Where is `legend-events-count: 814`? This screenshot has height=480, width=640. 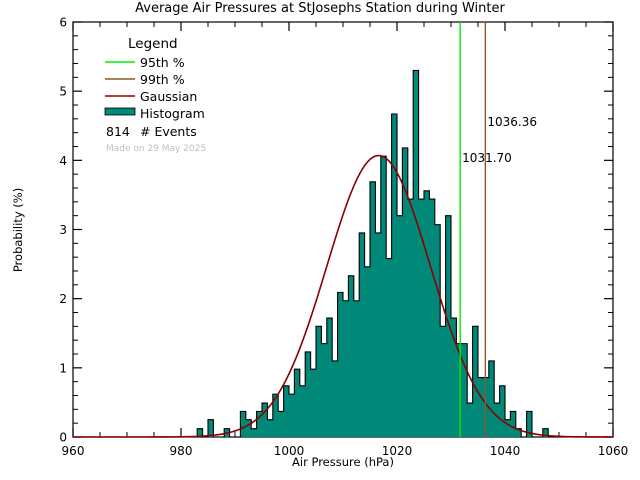
legend-events-count: 814 is located at coordinates (118, 131).